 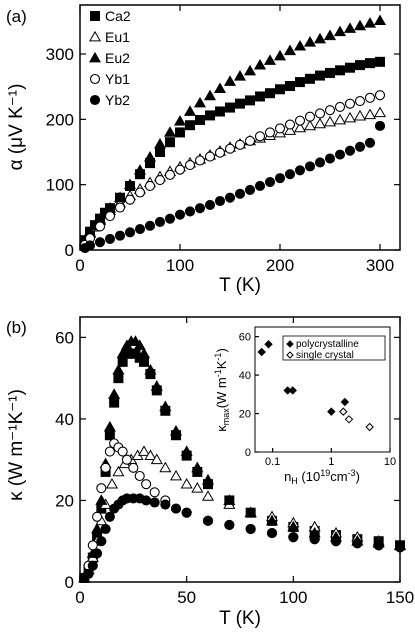 I want to click on inset-x-tick-label: 10, so click(x=390, y=462).